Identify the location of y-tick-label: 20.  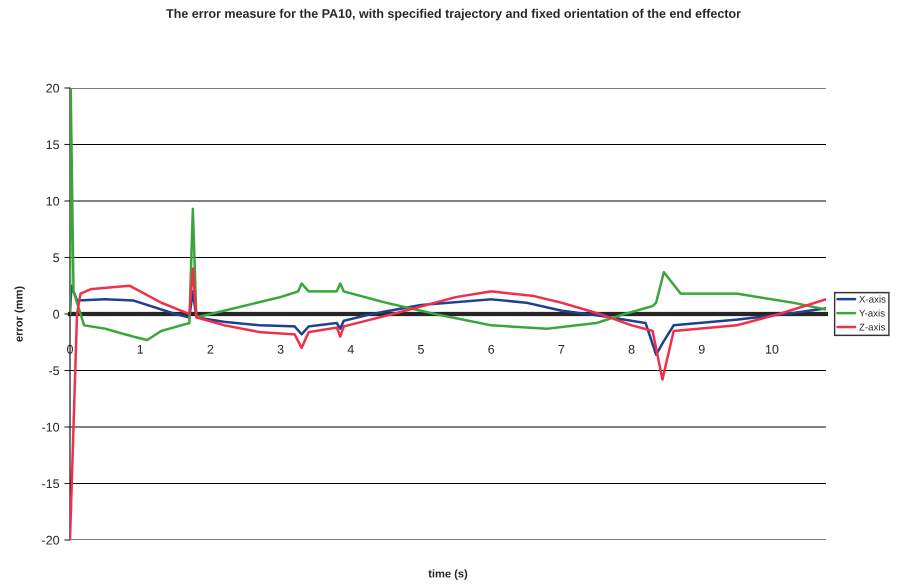
(53, 88).